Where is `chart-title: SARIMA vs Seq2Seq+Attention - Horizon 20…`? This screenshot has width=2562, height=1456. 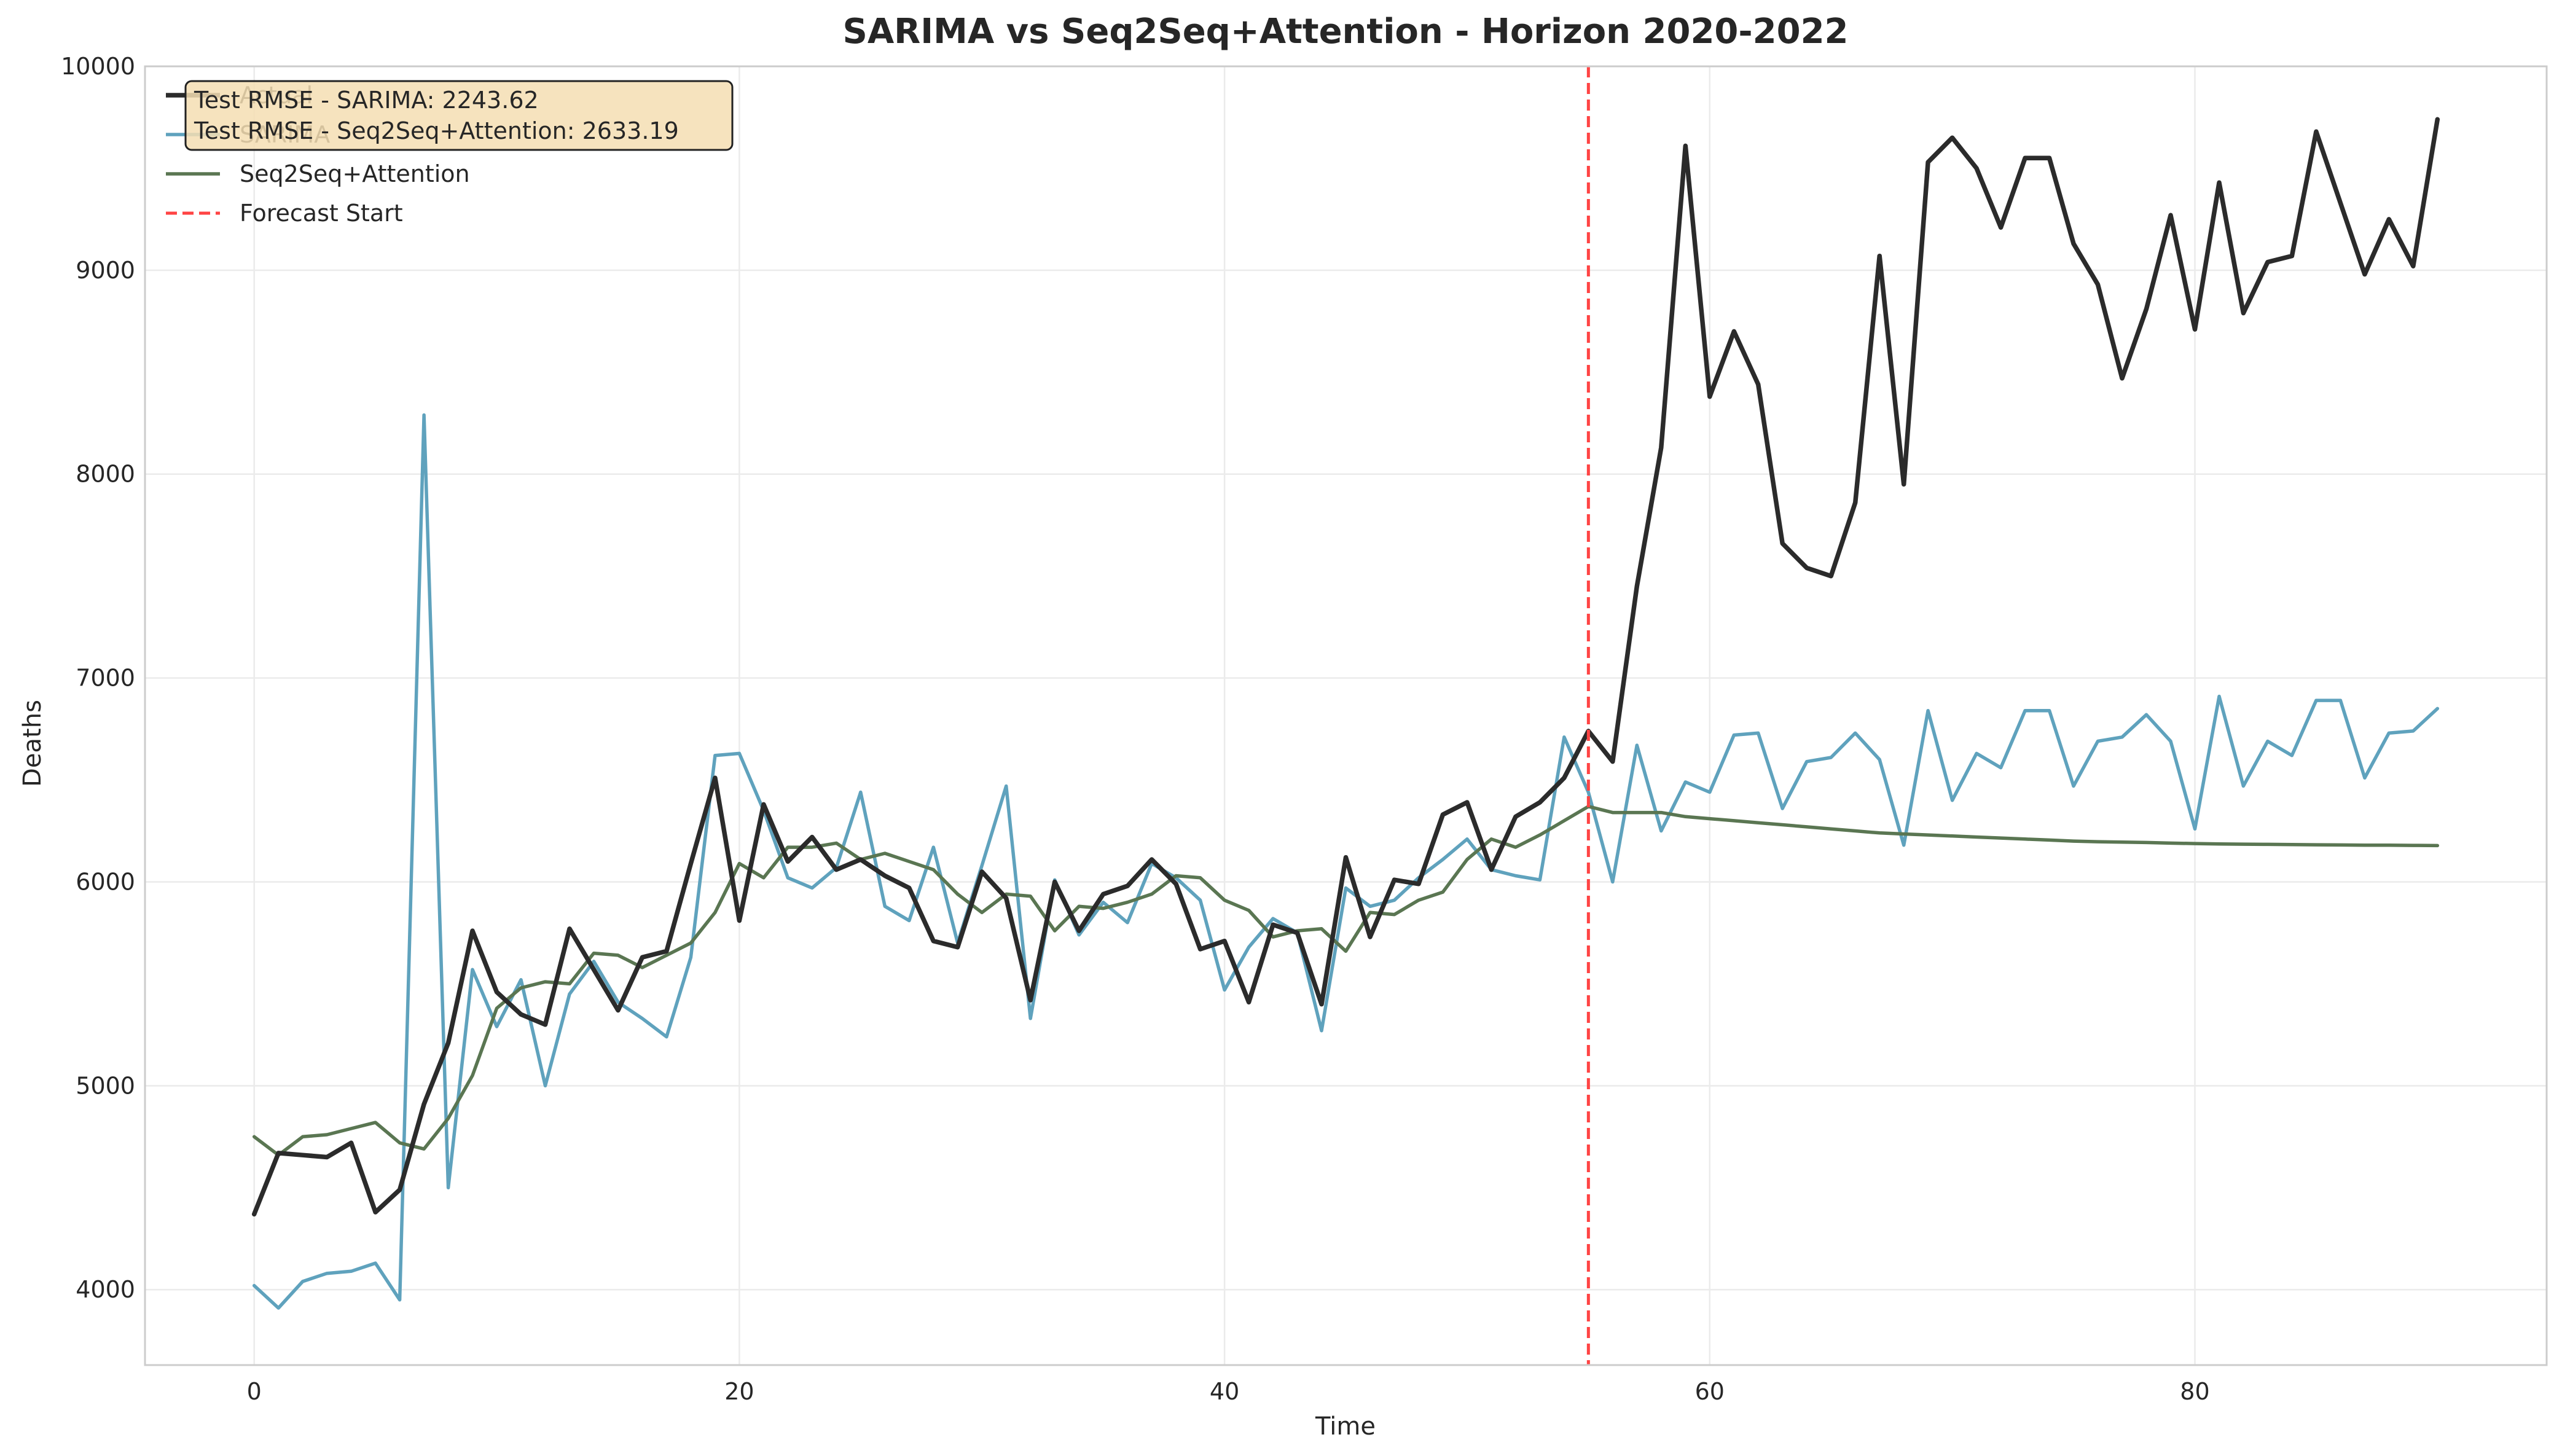 chart-title: SARIMA vs Seq2Seq+Attention - Horizon 20… is located at coordinates (1345, 32).